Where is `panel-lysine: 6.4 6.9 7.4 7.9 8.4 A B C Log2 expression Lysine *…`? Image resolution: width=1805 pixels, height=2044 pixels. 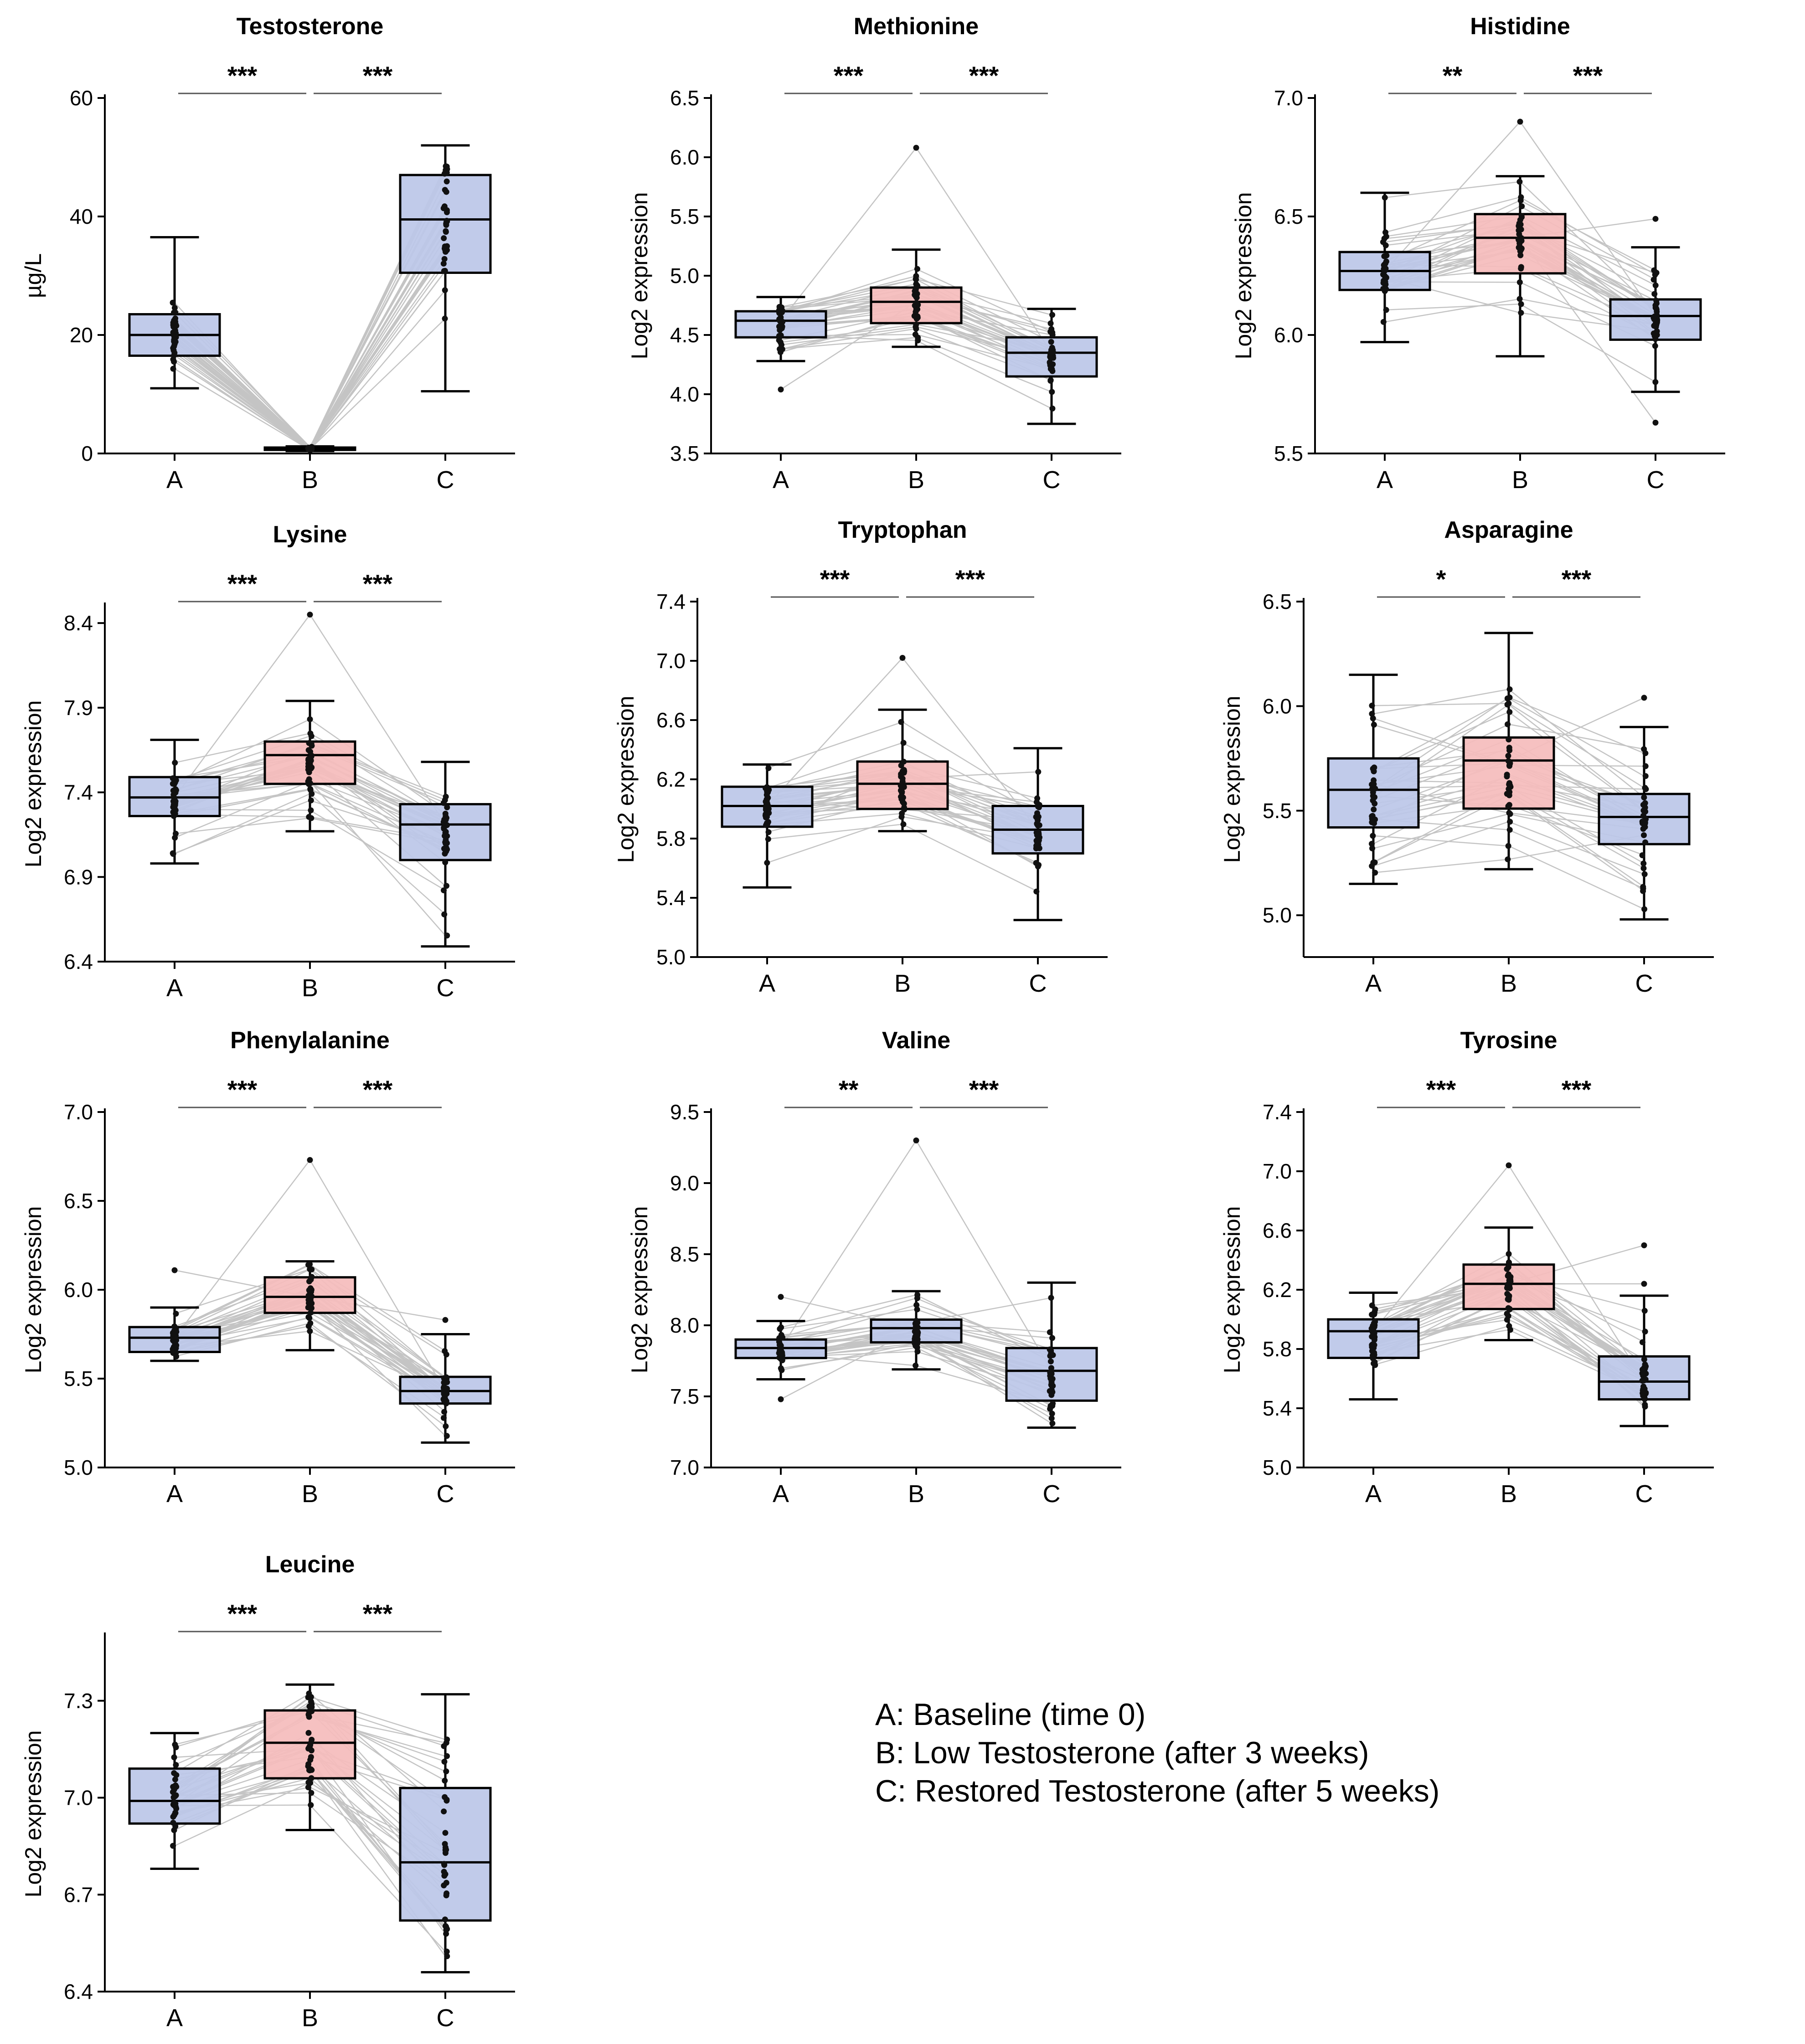
panel-lysine: 6.4 6.9 7.4 7.9 8.4 A B C Log2 expression Lysine *… is located at coordinates (268, 761).